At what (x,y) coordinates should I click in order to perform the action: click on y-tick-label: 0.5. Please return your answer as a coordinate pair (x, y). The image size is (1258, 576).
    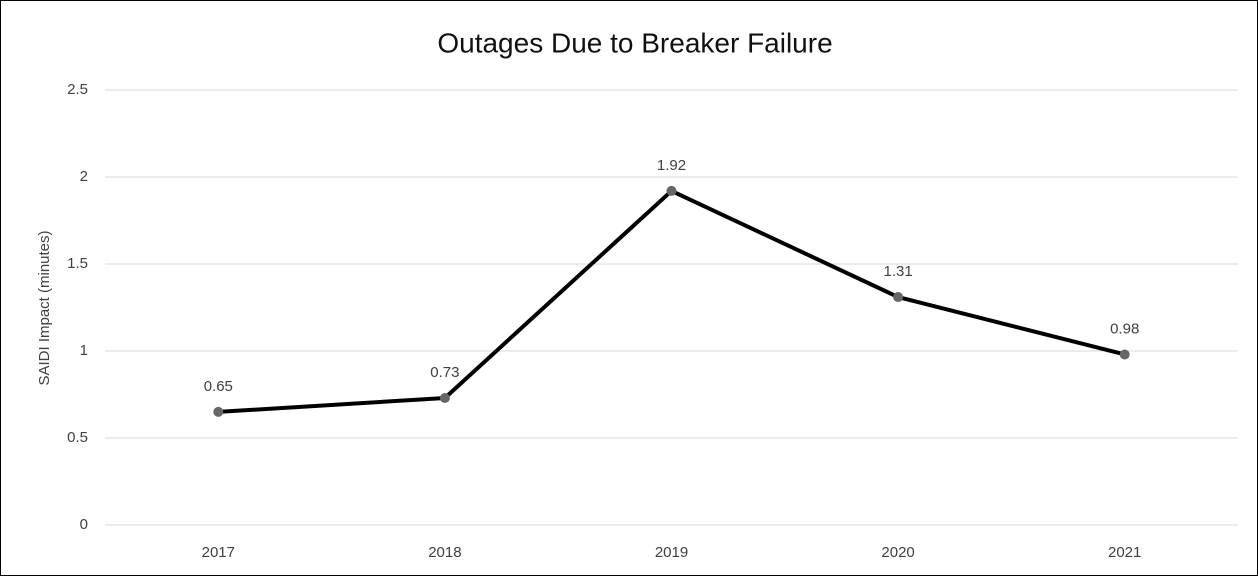
    Looking at the image, I should click on (77, 437).